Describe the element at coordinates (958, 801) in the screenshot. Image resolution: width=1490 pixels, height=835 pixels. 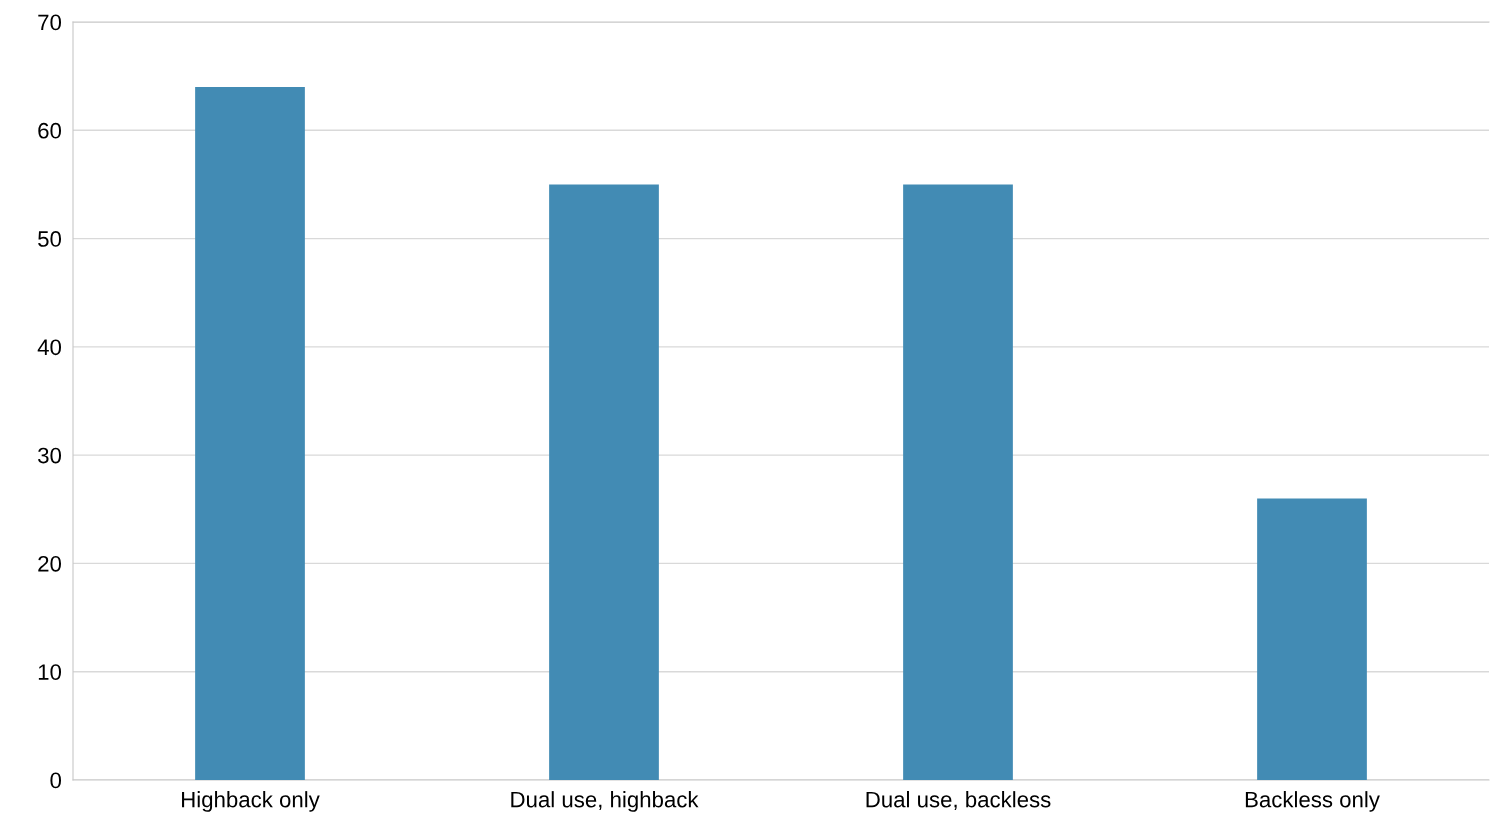
I see `x-tick-label: Dual use, backless` at that location.